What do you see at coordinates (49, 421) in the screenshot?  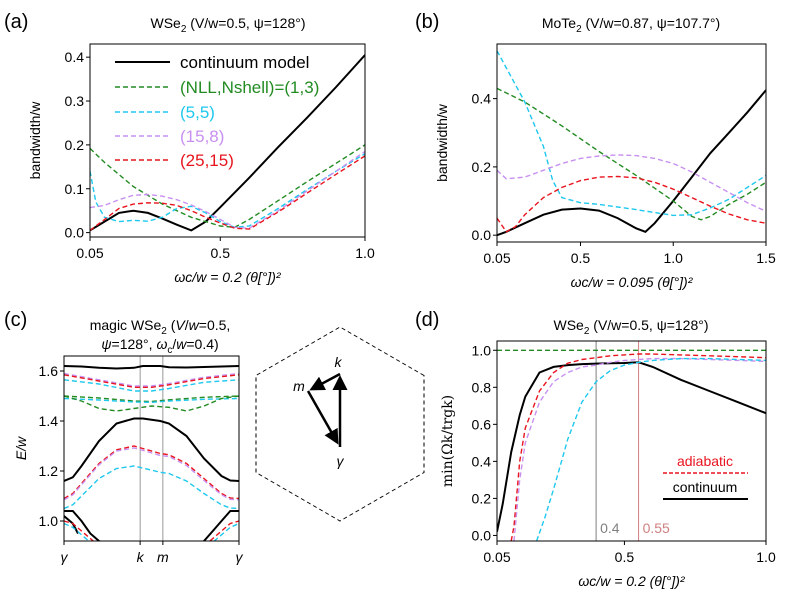 I see `y-tick-label: 1.4` at bounding box center [49, 421].